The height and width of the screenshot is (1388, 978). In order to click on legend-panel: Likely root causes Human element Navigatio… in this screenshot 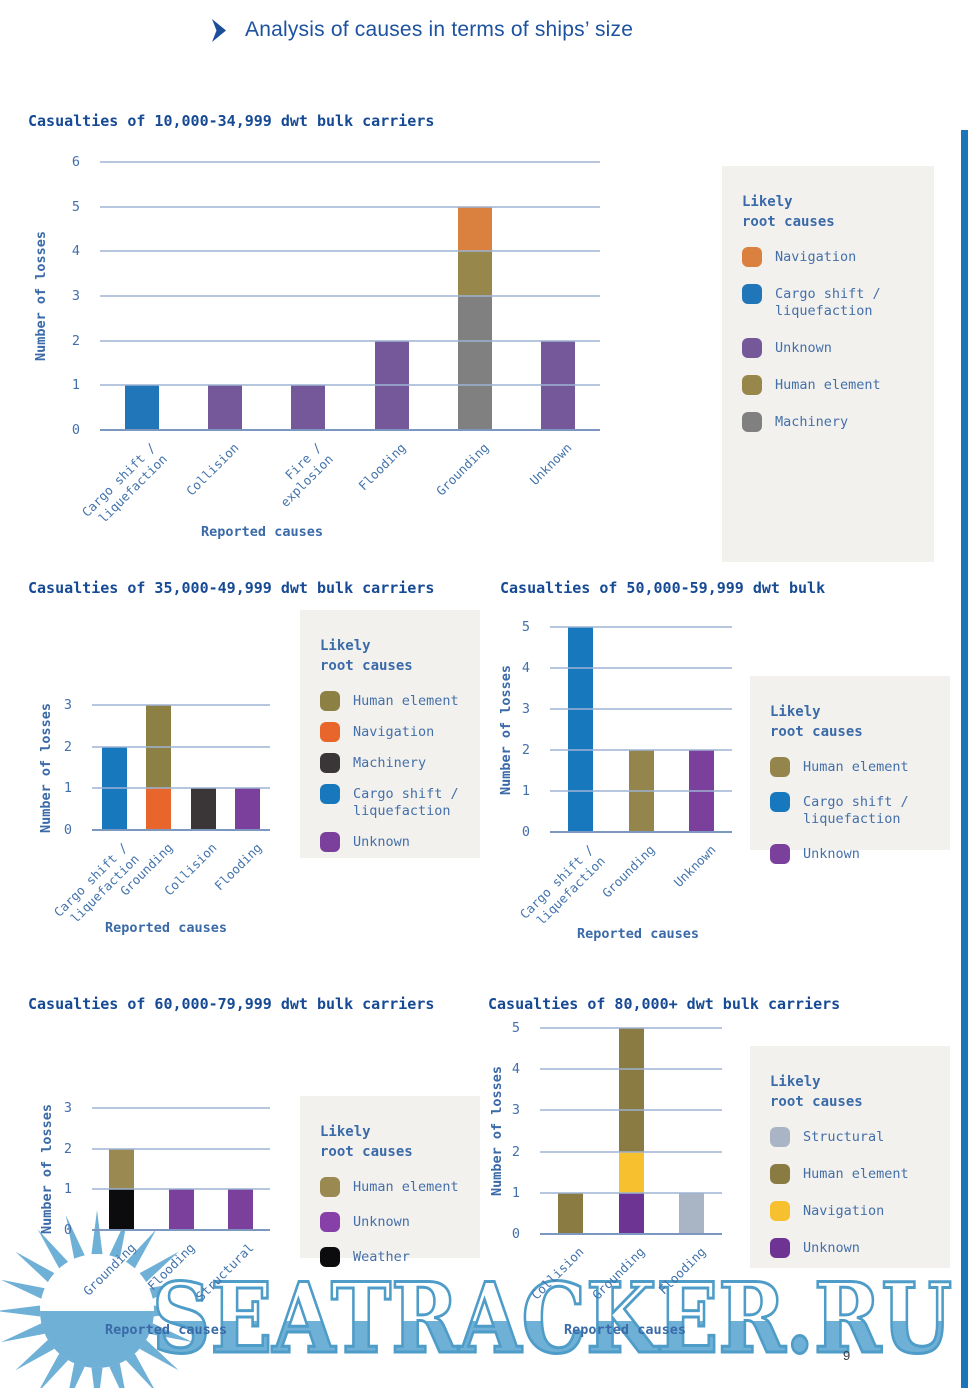, I will do `click(390, 734)`.